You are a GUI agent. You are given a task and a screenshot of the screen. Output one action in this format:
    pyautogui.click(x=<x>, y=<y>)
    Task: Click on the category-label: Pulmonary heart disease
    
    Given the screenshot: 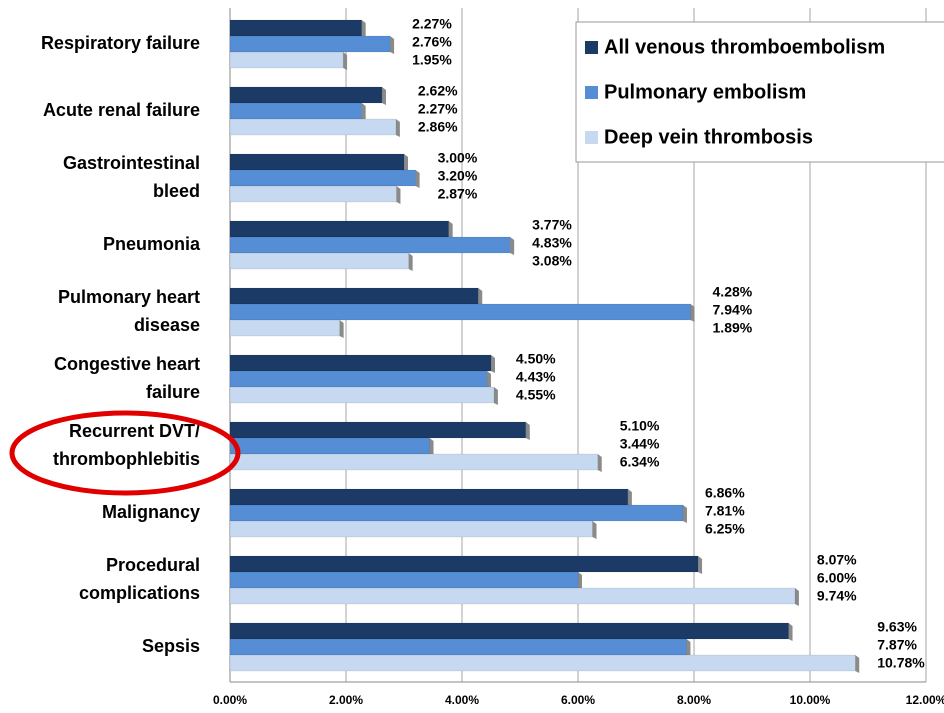 What is the action you would take?
    pyautogui.click(x=129, y=311)
    